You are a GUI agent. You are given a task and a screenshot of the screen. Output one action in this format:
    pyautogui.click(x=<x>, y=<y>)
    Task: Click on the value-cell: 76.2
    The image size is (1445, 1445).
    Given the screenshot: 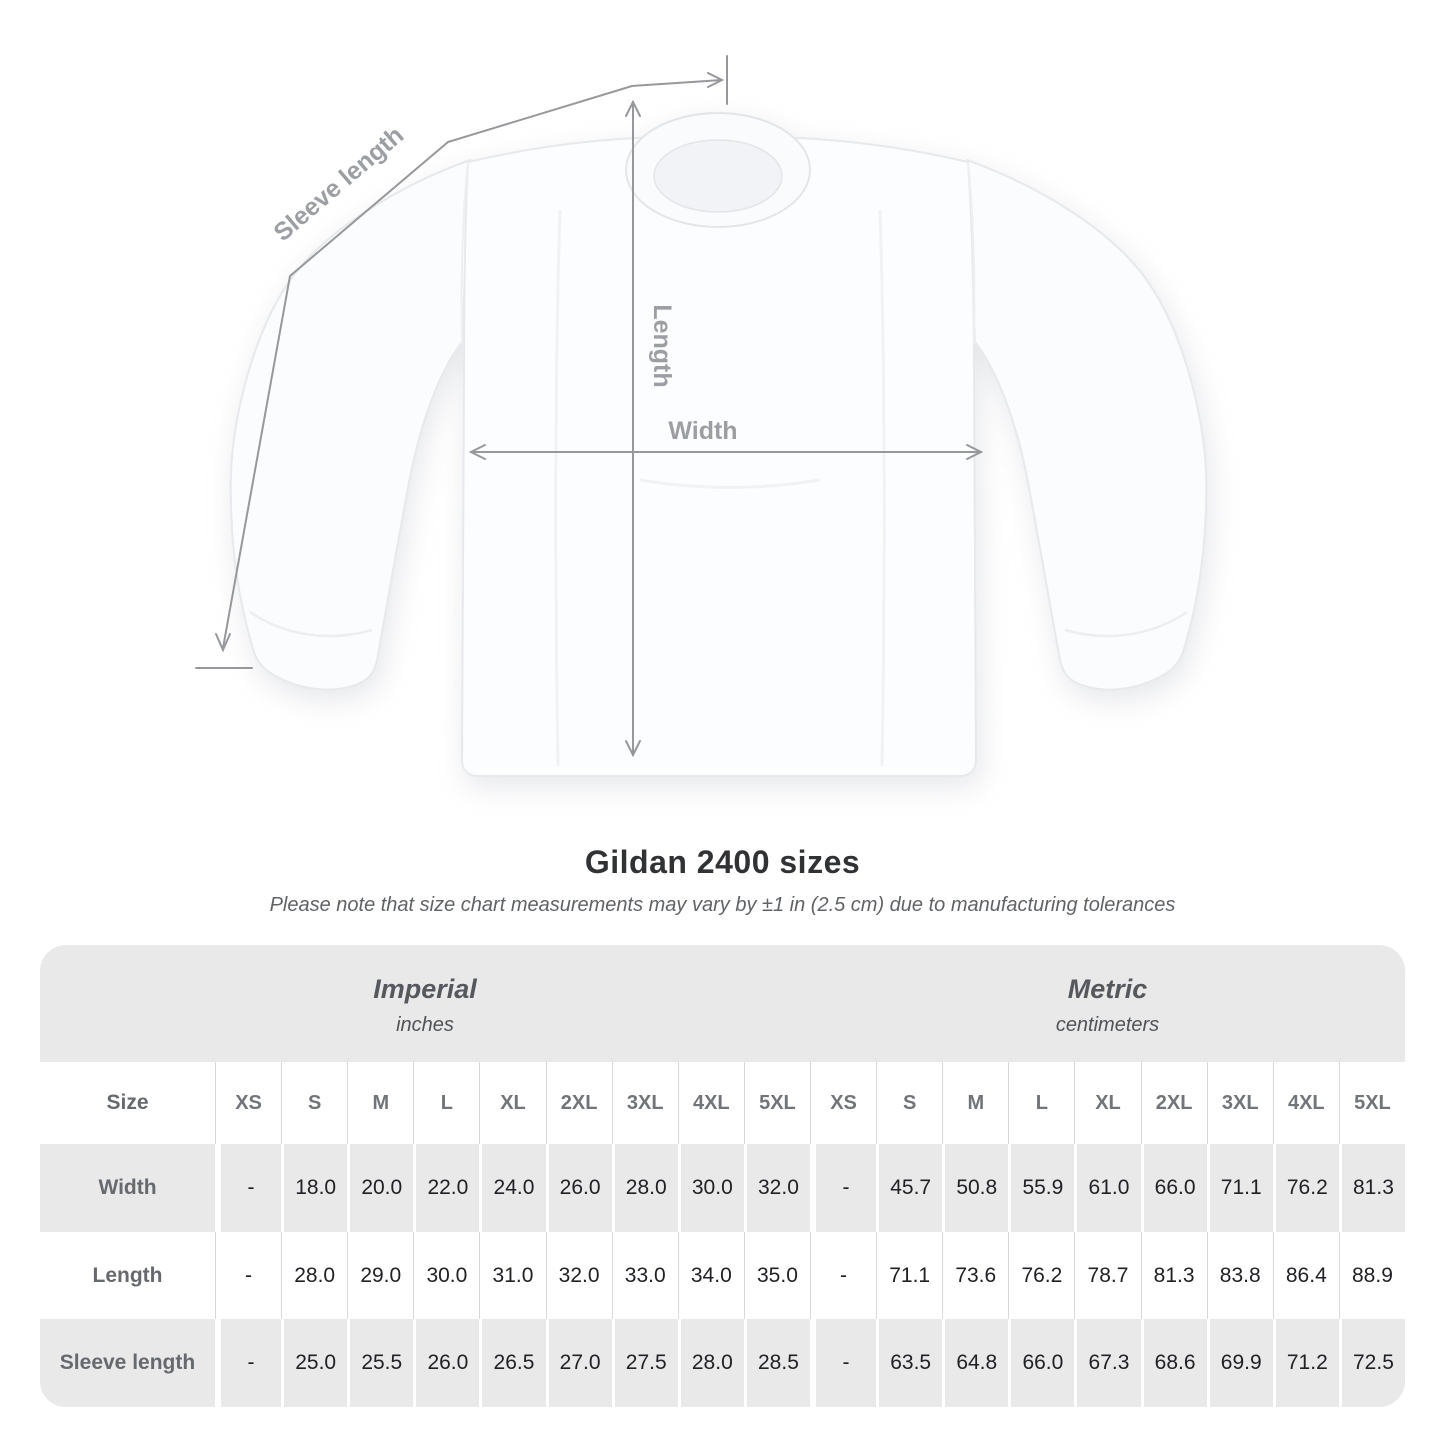 What is the action you would take?
    pyautogui.click(x=1305, y=1188)
    